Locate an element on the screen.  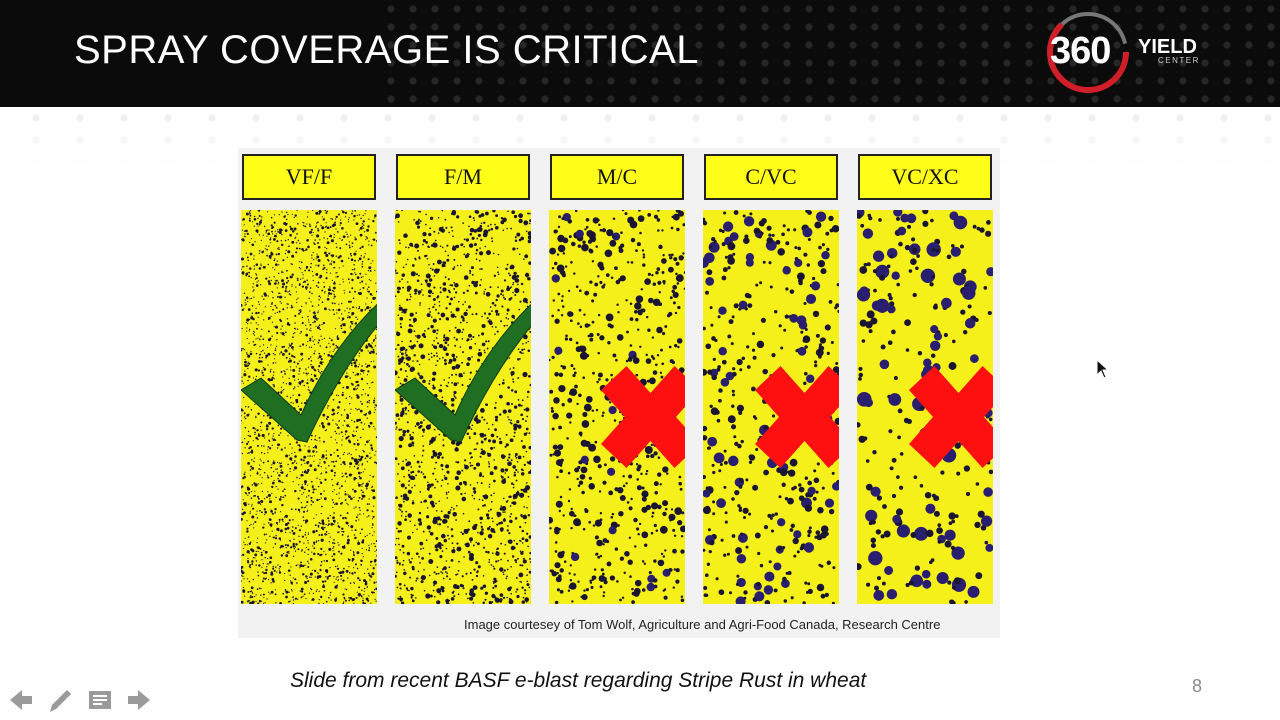
column-label: VF/F is located at coordinates (309, 177).